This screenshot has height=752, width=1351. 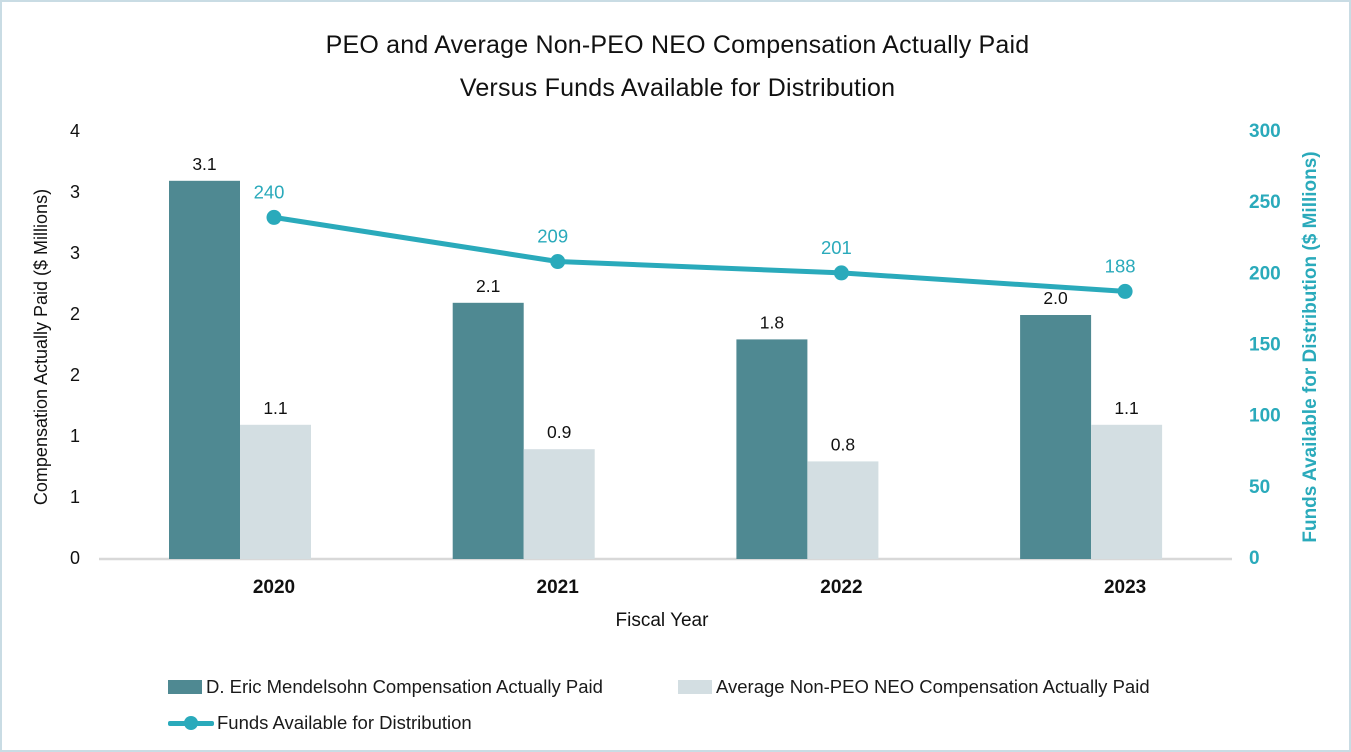 What do you see at coordinates (1259, 487) in the screenshot?
I see `right-axis-tick-label: 50` at bounding box center [1259, 487].